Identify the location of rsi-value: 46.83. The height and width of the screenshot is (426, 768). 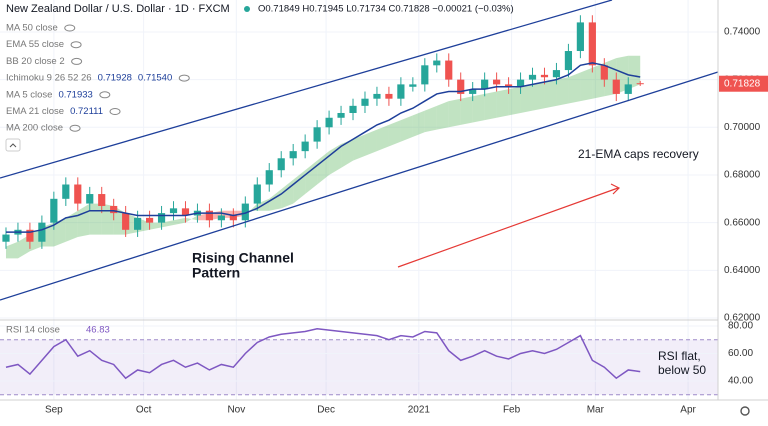
(98, 330).